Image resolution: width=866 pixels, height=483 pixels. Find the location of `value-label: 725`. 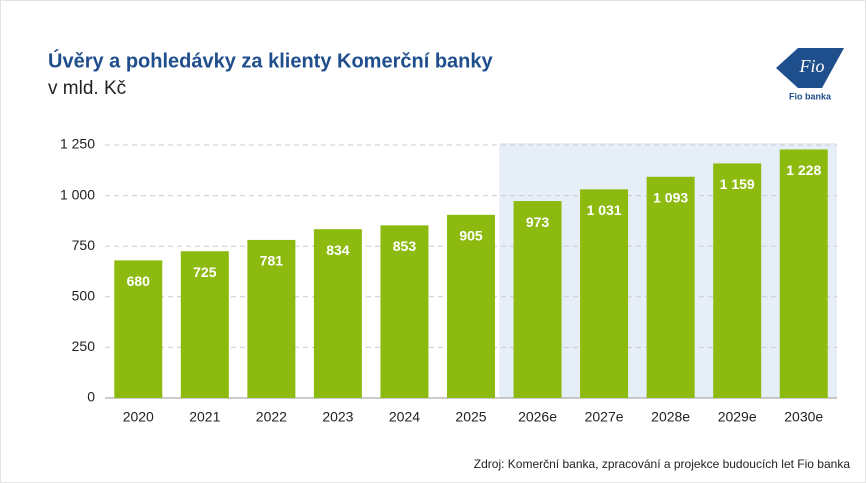

value-label: 725 is located at coordinates (205, 272).